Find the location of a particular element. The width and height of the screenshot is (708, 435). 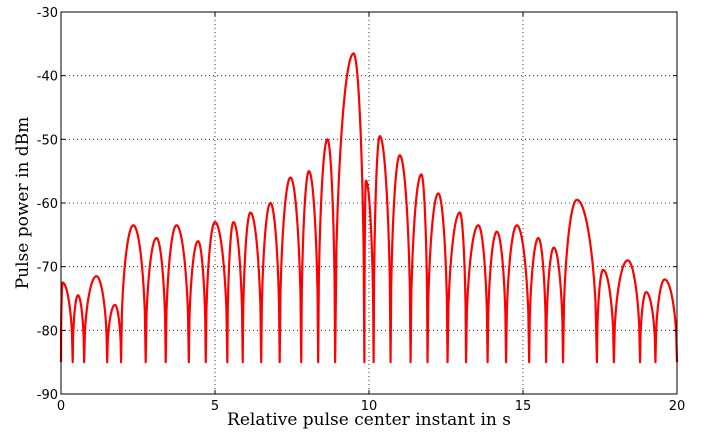

y-tick-label: -70 is located at coordinates (47, 268).